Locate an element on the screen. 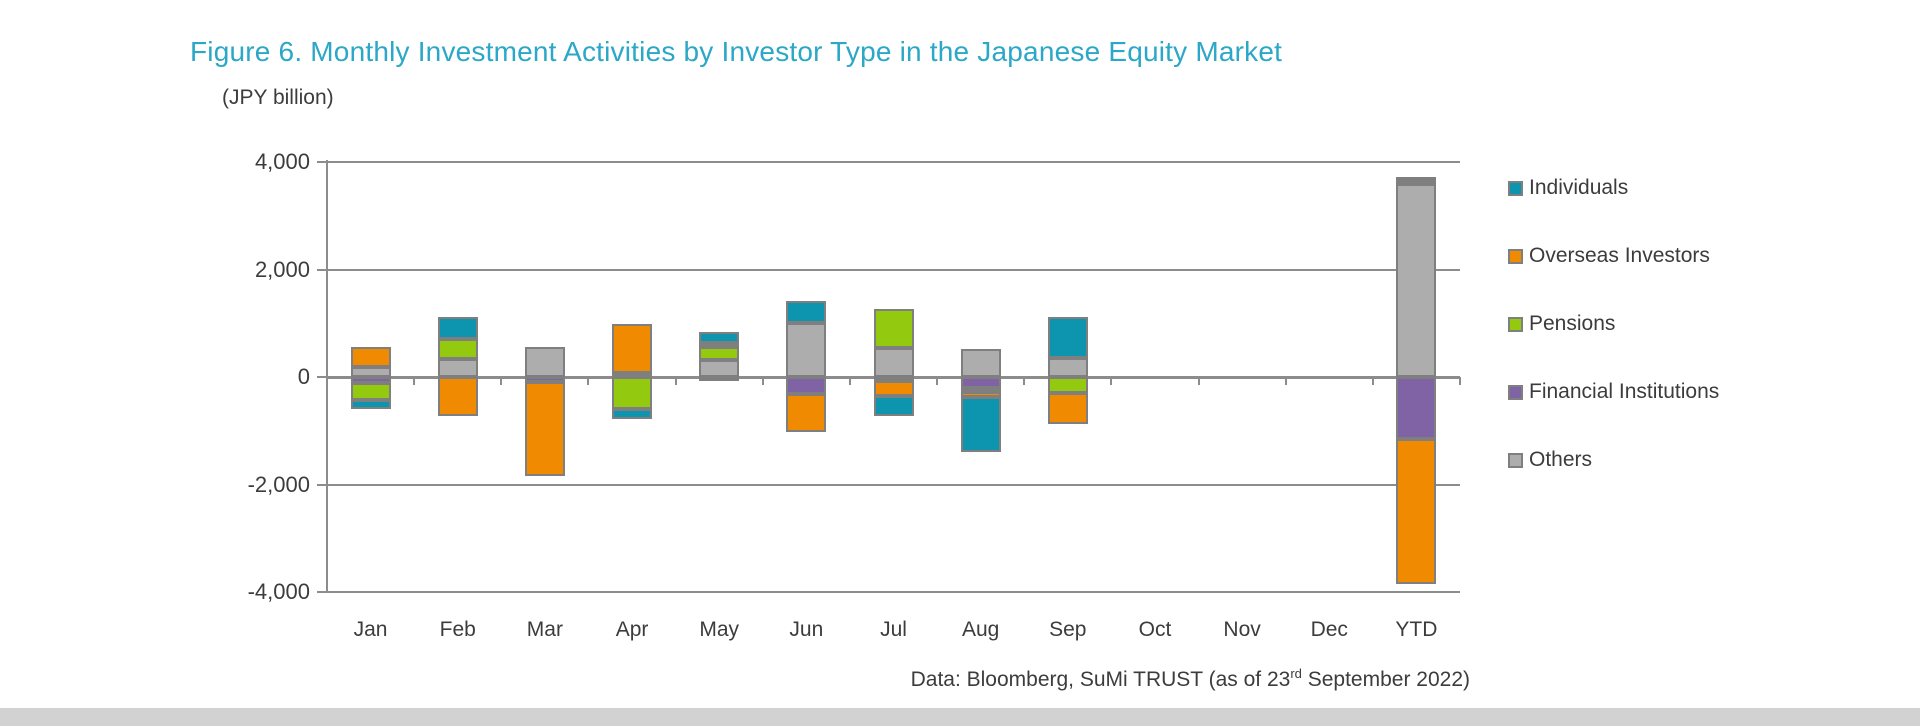 Image resolution: width=1920 pixels, height=726 pixels. source-text-suffix: September 2022) is located at coordinates (1385, 679).